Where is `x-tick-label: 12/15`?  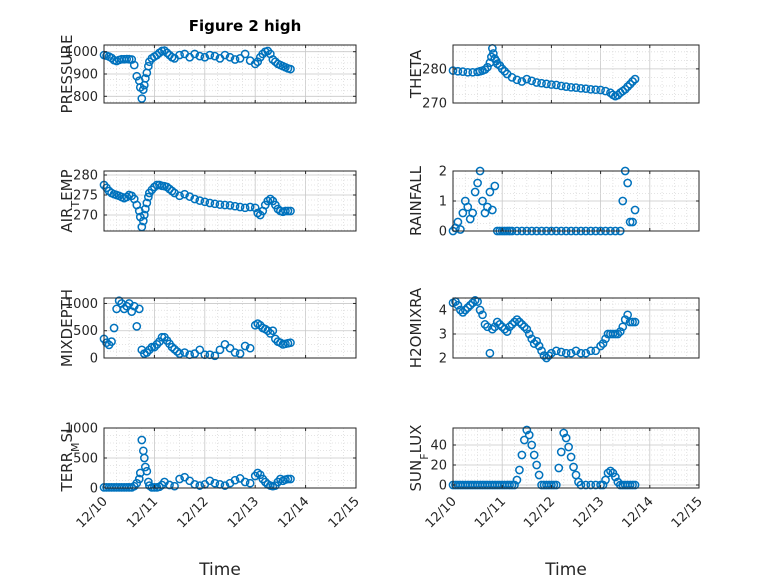
x-tick-label: 12/15 is located at coordinates (344, 512).